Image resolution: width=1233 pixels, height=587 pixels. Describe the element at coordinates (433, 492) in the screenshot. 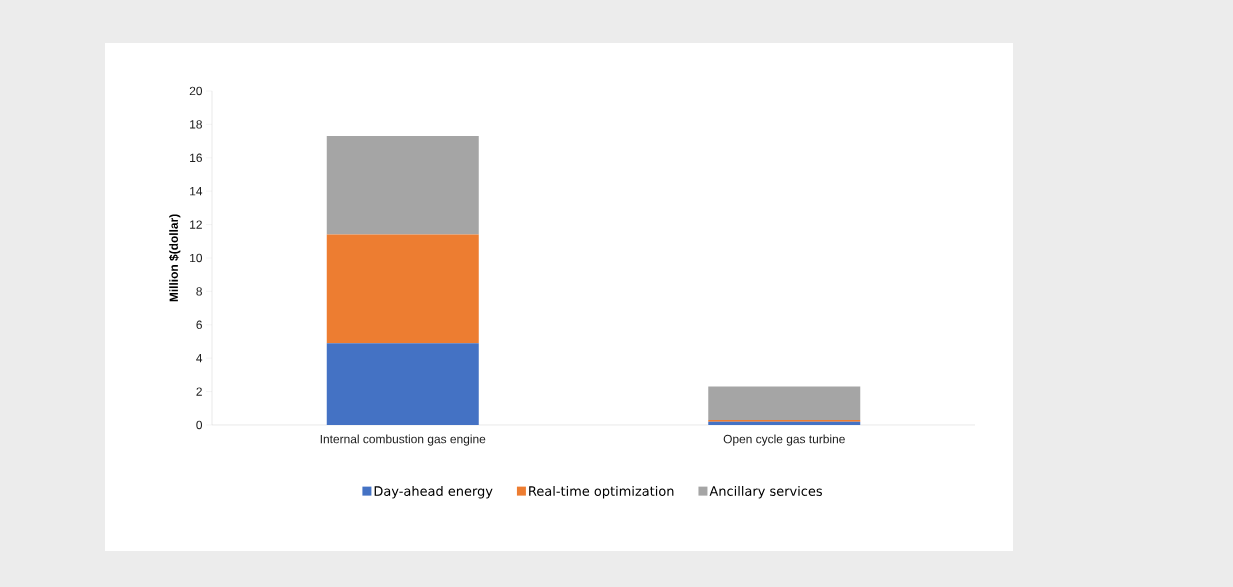

I see `legend-label: Day-ahead energy` at that location.